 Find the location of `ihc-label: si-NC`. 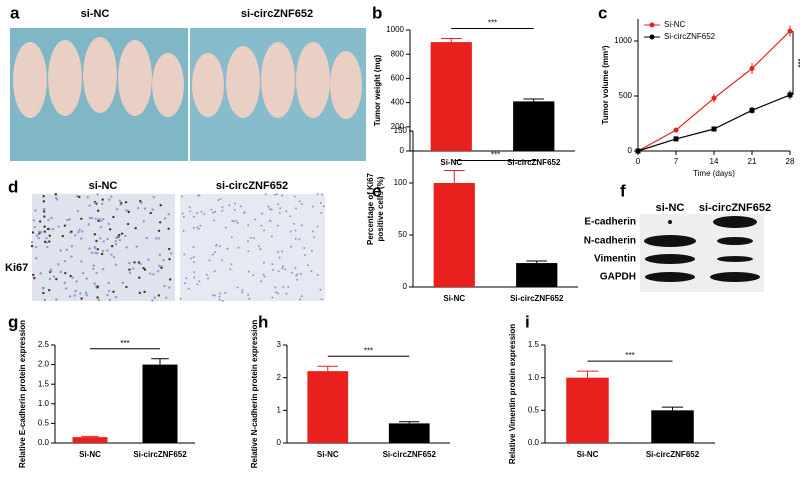

ihc-label: si-NC is located at coordinates (103, 186).